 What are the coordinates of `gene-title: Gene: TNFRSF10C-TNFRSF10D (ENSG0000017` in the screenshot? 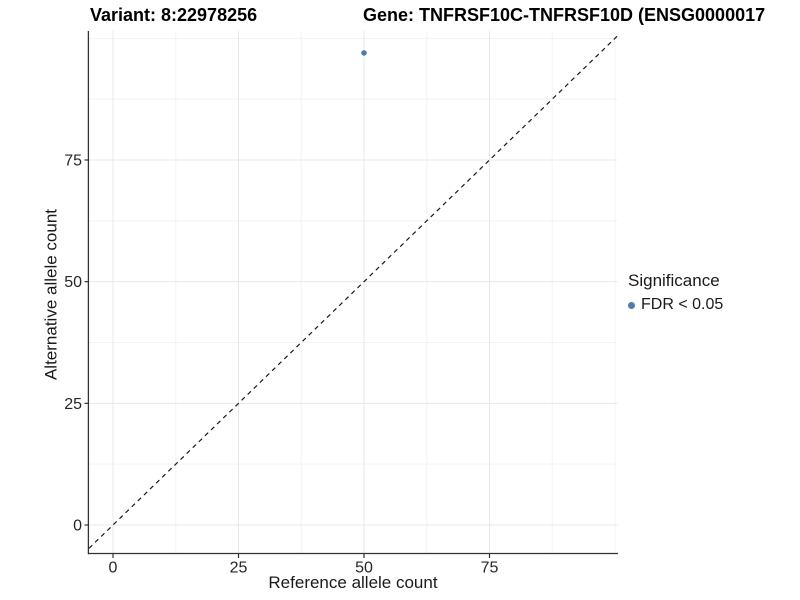 It's located at (564, 15).